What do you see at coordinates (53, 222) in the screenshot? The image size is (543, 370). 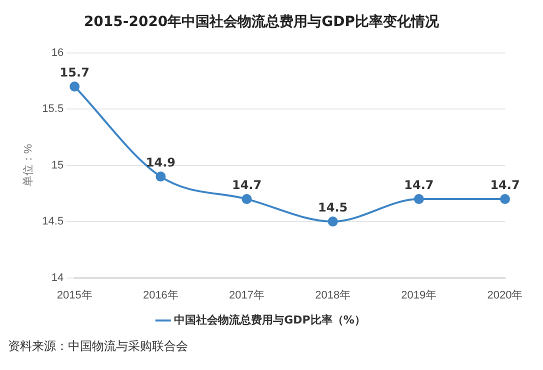 I see `y-tick-label: 14.5` at bounding box center [53, 222].